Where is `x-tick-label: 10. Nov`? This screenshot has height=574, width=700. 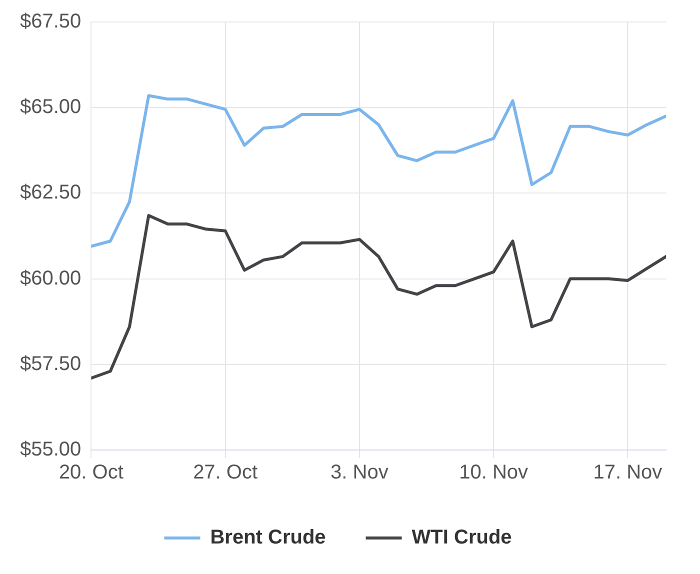
x-tick-label: 10. Nov is located at coordinates (493, 473).